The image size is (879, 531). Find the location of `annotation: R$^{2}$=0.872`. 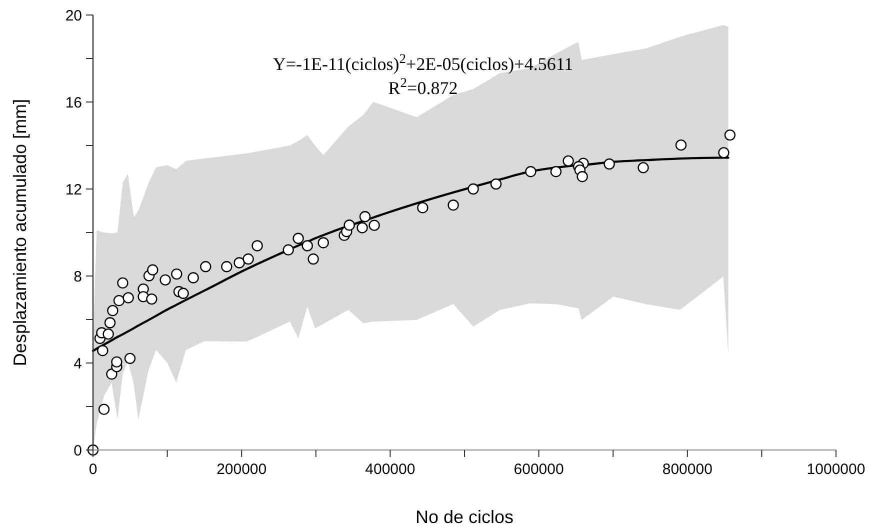

annotation: R$^{2}$=0.872 is located at coordinates (423, 86).